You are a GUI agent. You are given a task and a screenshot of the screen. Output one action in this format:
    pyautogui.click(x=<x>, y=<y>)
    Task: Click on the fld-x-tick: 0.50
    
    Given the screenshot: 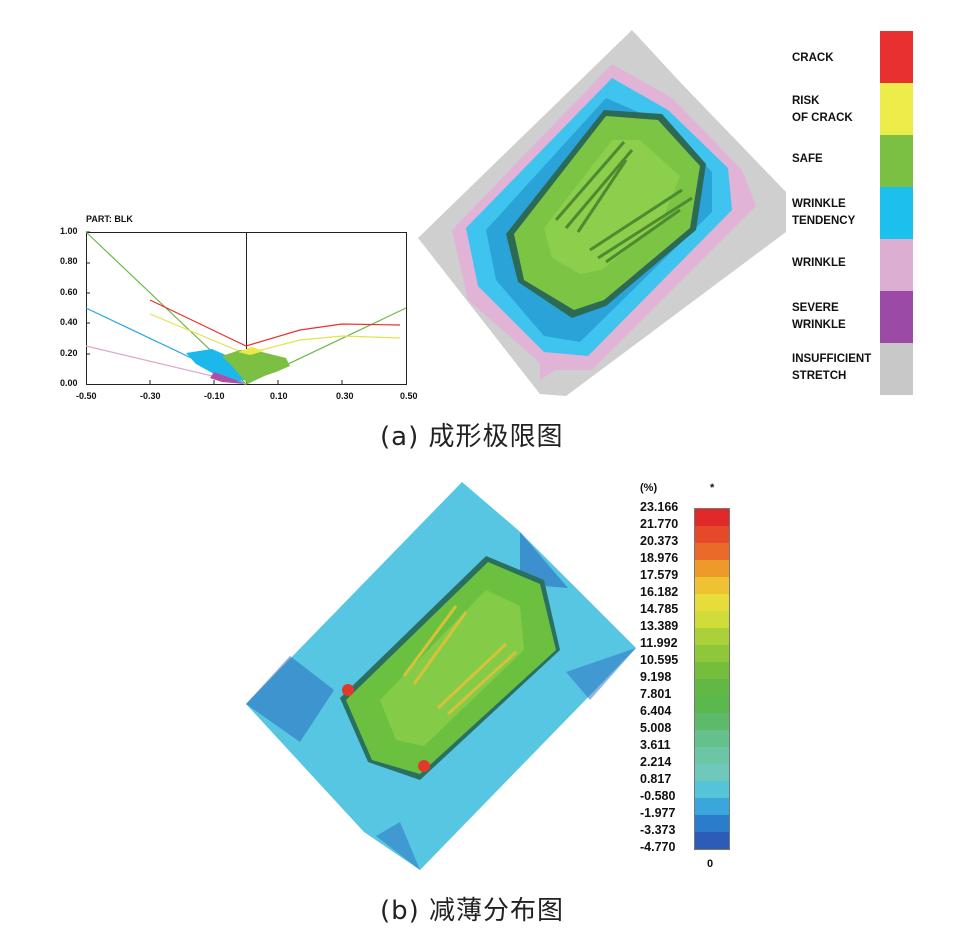 What is the action you would take?
    pyautogui.click(x=409, y=396)
    